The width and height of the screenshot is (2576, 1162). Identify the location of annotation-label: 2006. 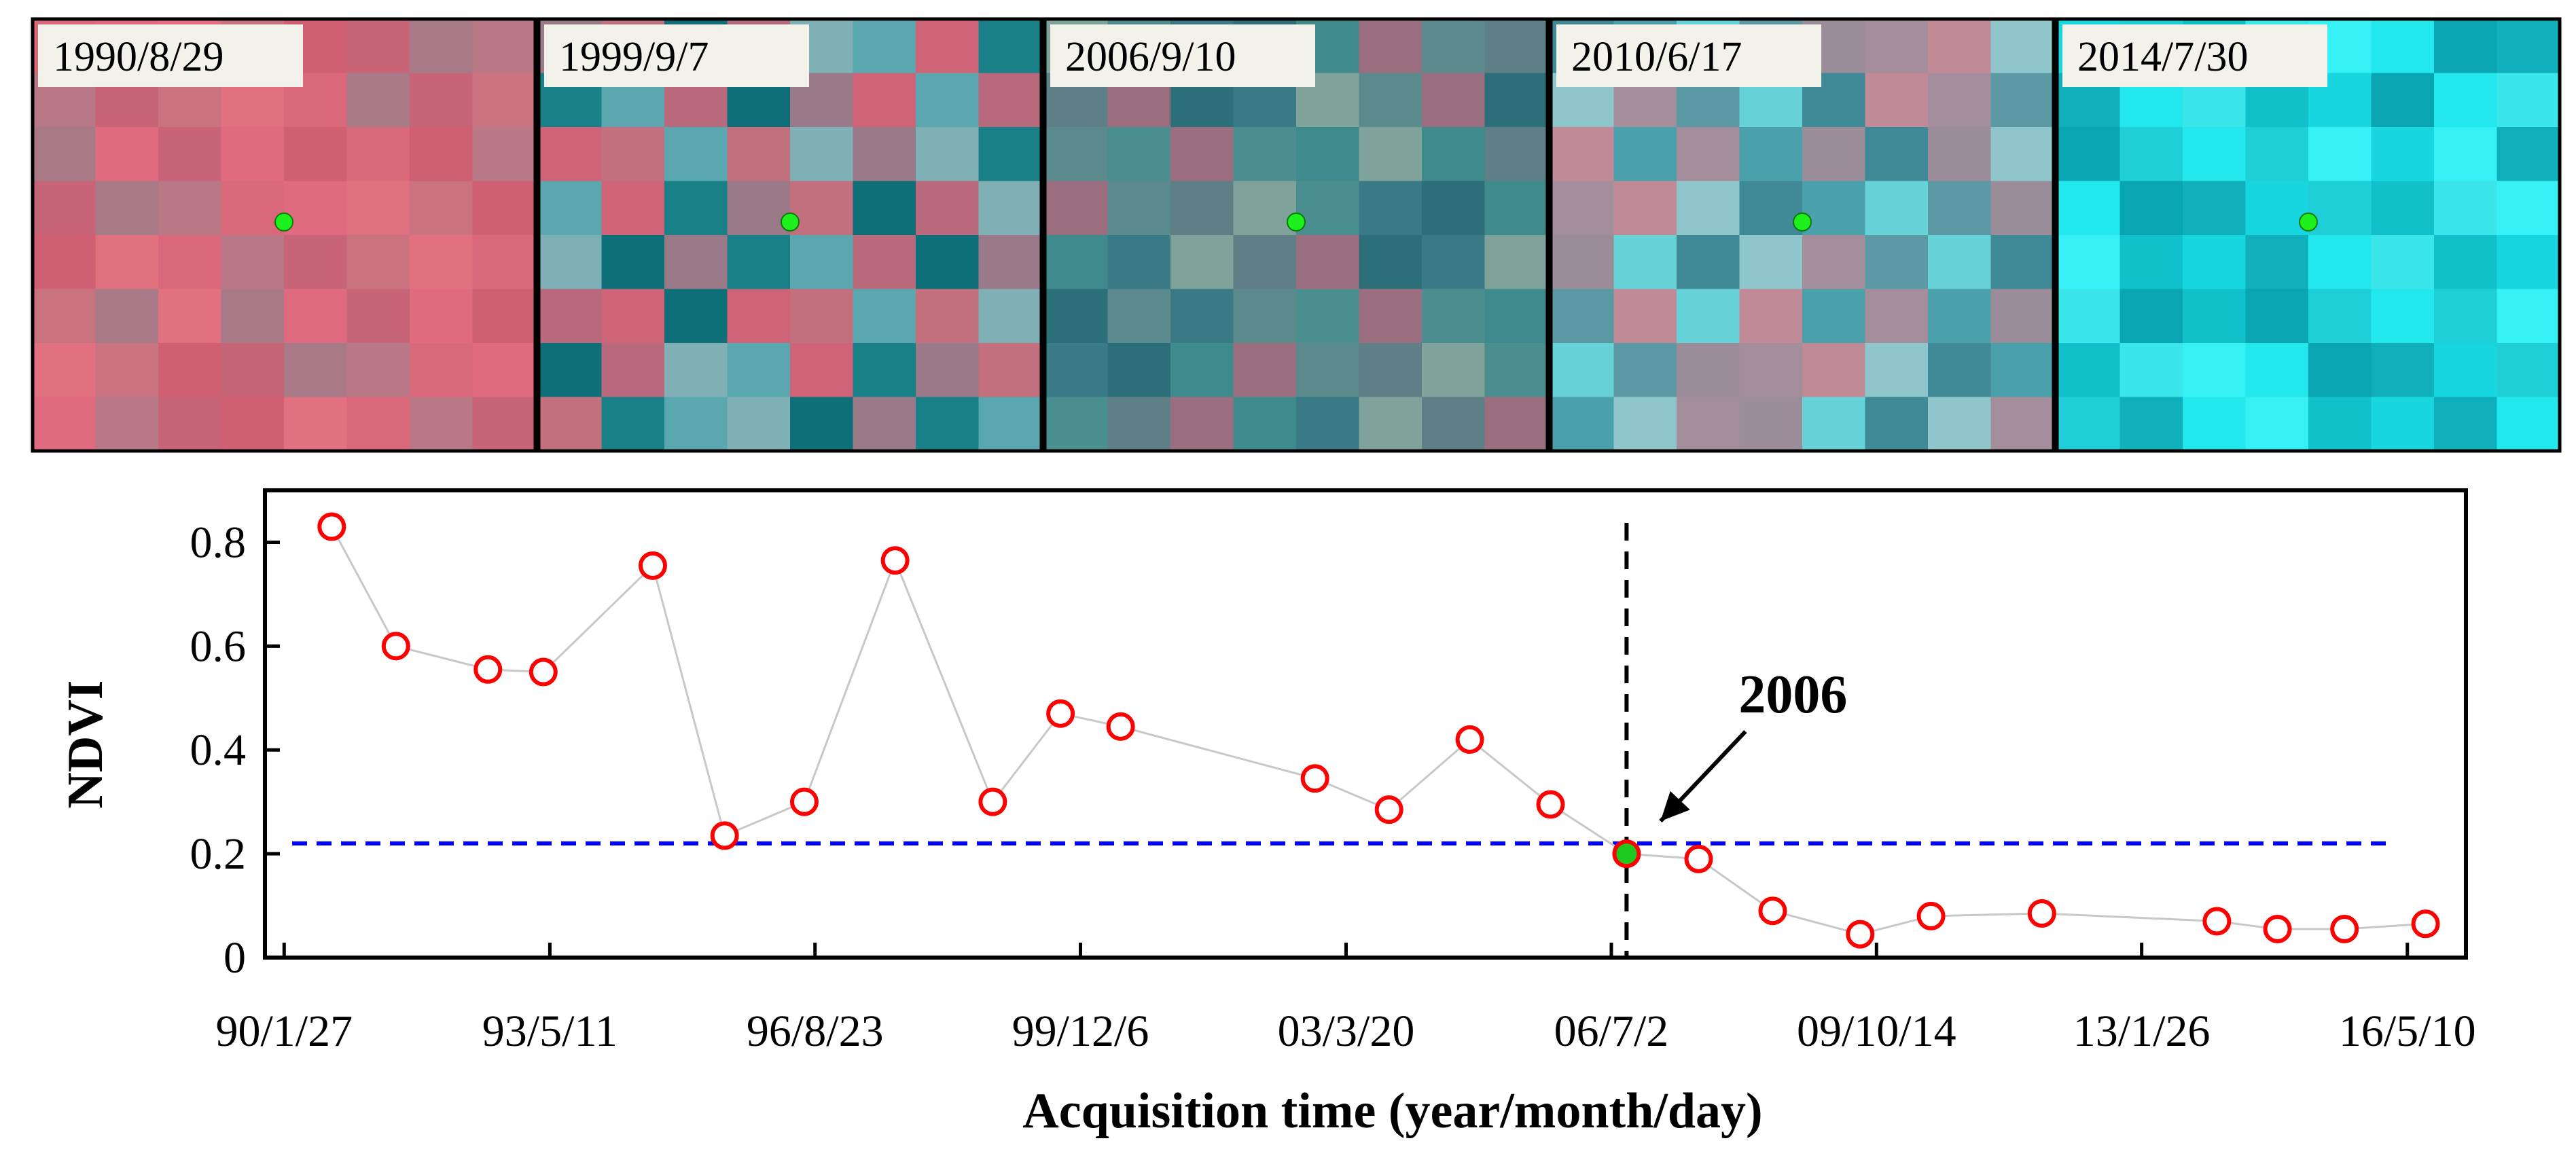
(1792, 695).